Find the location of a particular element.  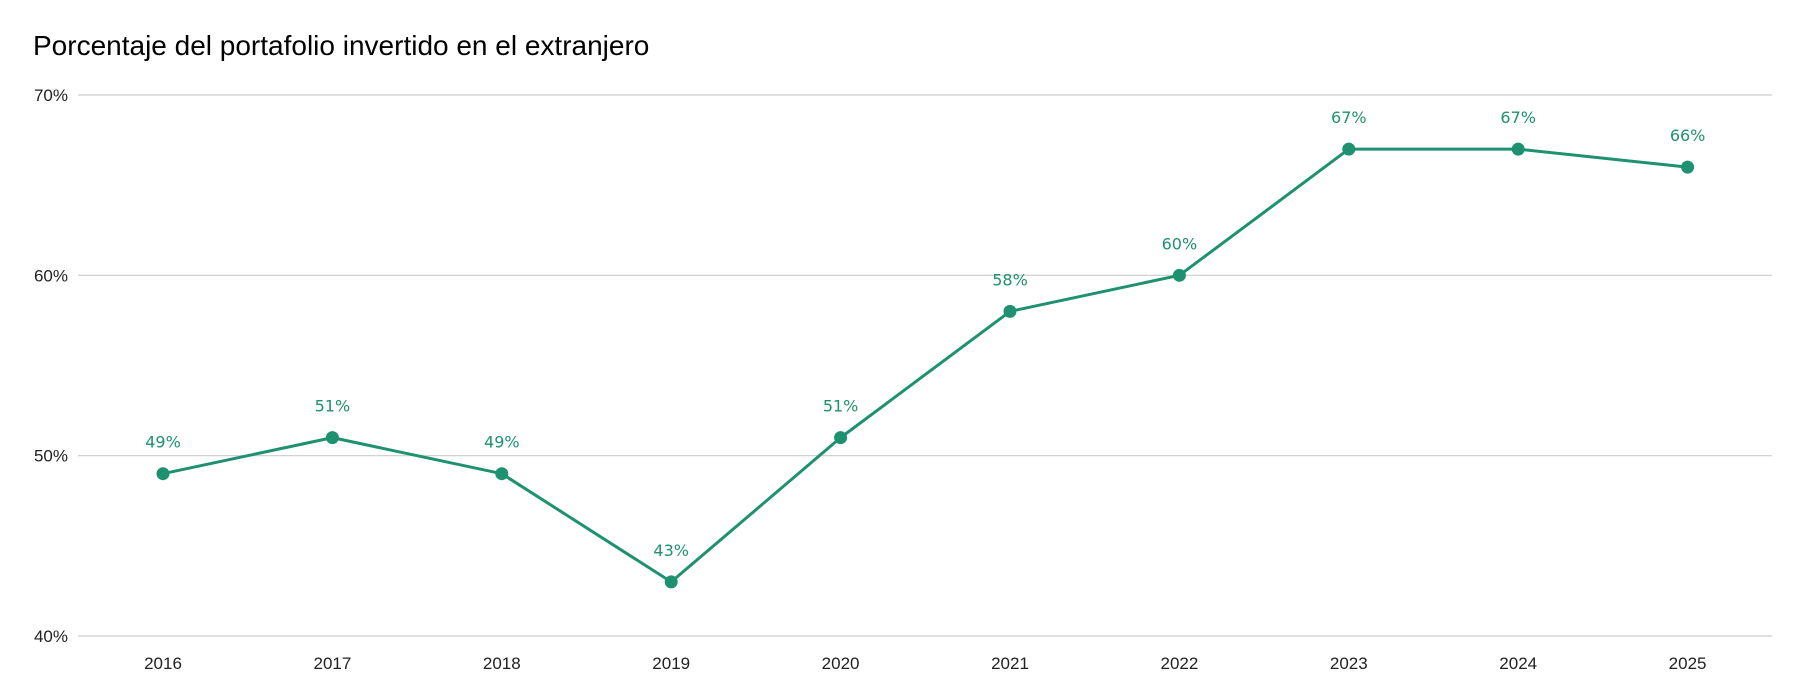

data-point-2017 is located at coordinates (332, 438).